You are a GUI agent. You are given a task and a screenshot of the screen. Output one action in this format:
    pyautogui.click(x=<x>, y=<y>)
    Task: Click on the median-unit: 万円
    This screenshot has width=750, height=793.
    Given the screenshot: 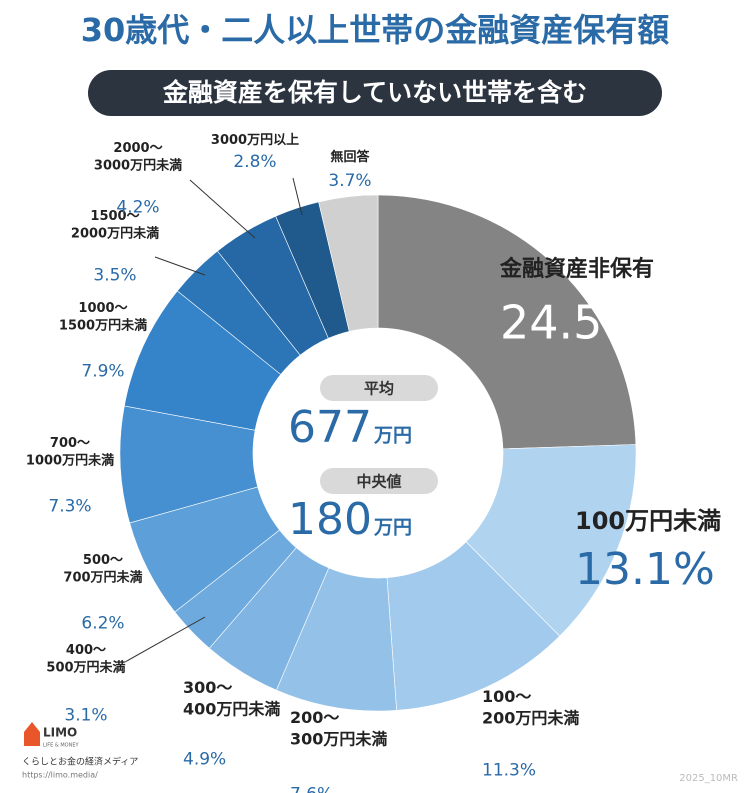 What is the action you would take?
    pyautogui.click(x=392, y=528)
    